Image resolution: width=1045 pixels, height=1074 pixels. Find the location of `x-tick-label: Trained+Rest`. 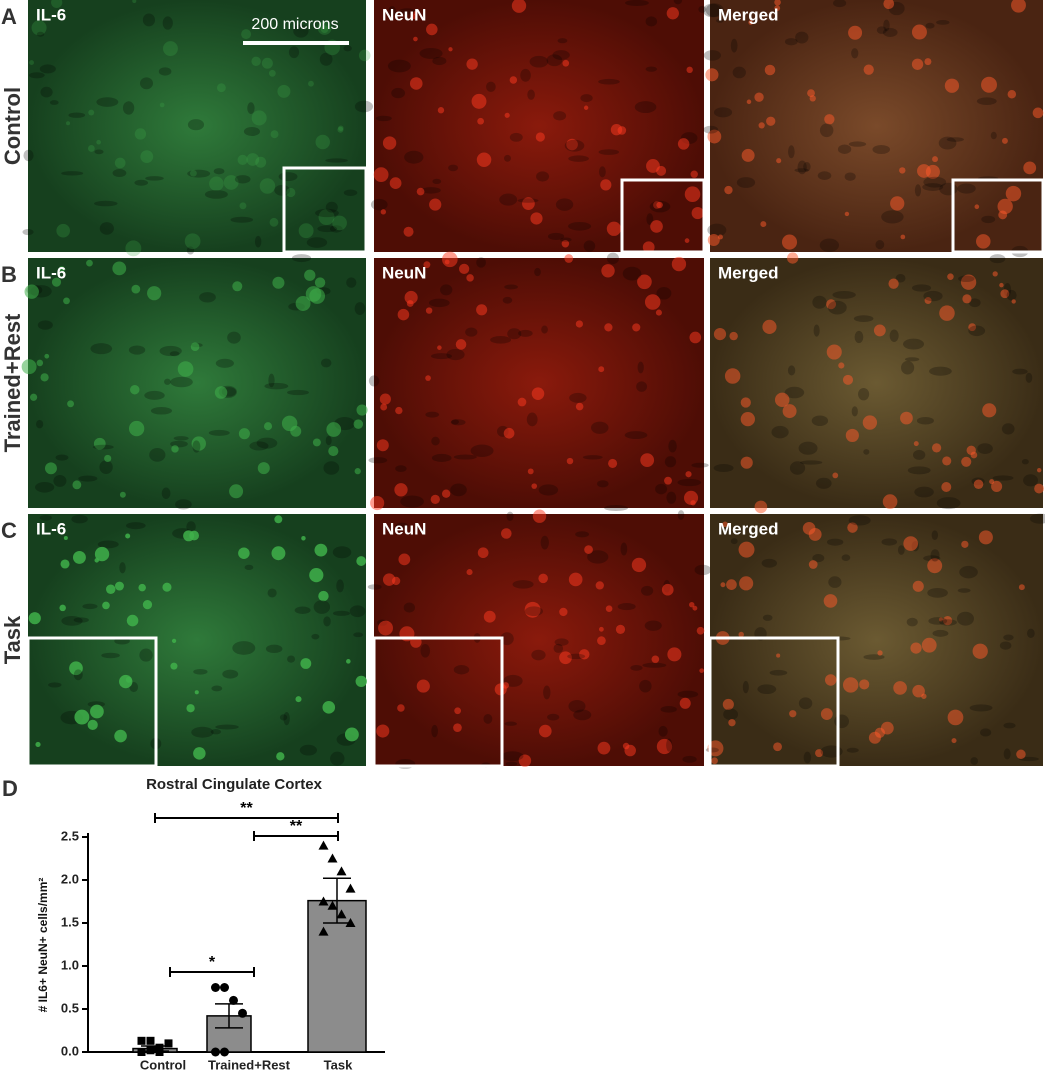

x-tick-label: Trained+Rest is located at coordinates (249, 1064).